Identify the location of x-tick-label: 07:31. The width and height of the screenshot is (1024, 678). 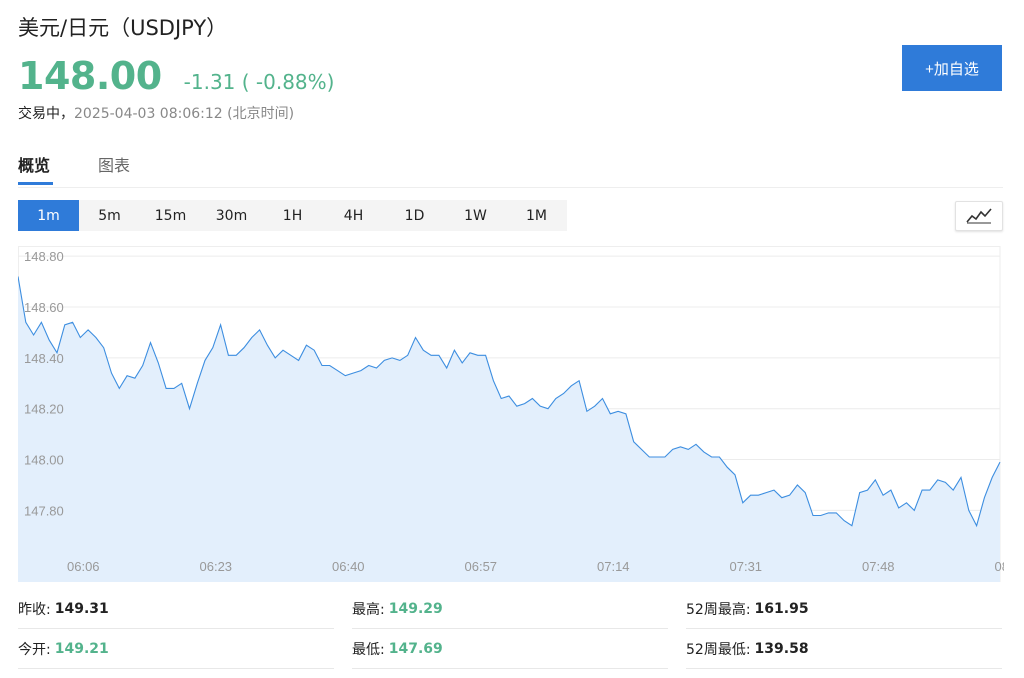
(746, 566).